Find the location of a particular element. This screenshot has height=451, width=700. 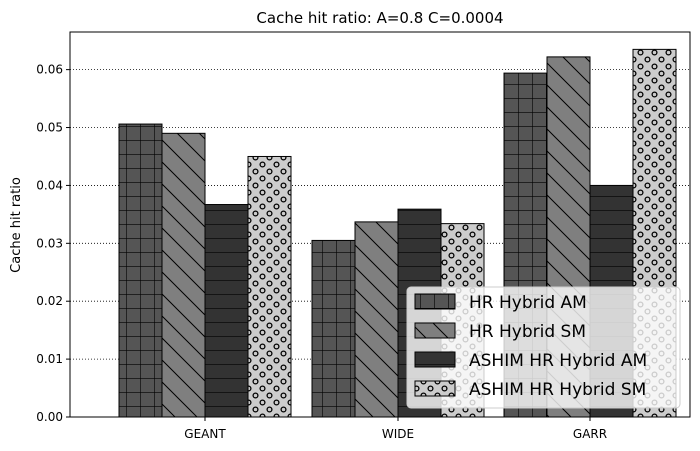

x-tick-label: GEANT is located at coordinates (205, 434).